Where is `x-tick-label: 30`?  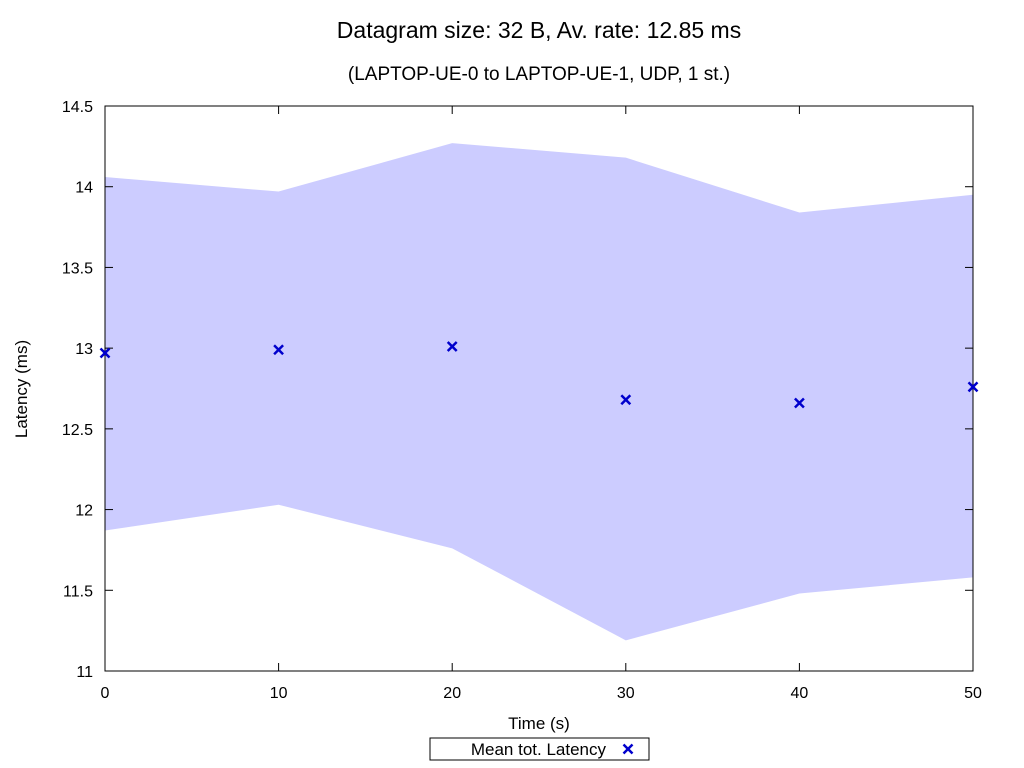 x-tick-label: 30 is located at coordinates (626, 693).